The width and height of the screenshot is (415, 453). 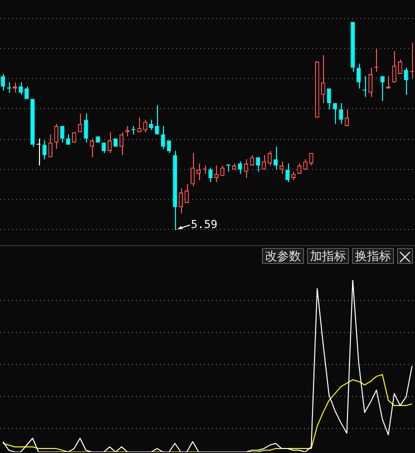 What do you see at coordinates (328, 256) in the screenshot?
I see `text: 加指标` at bounding box center [328, 256].